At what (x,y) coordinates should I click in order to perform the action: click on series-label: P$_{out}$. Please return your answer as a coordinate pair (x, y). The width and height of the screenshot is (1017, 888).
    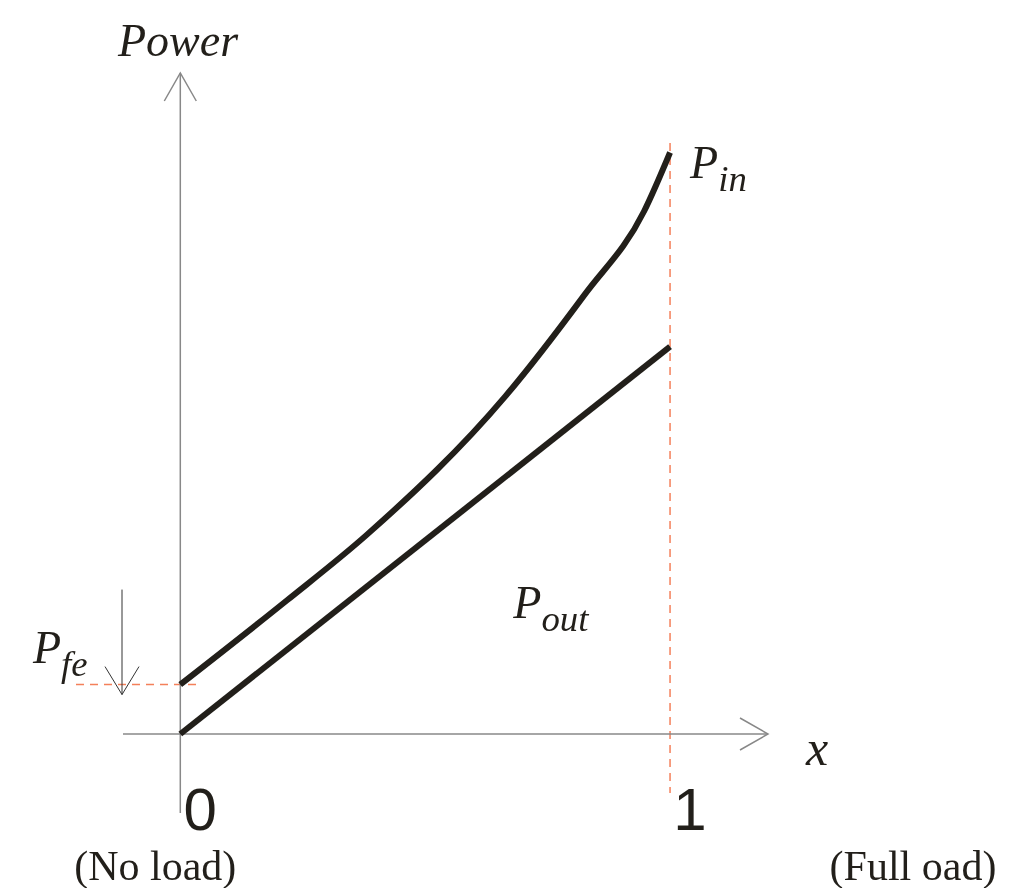
    Looking at the image, I should click on (551, 607).